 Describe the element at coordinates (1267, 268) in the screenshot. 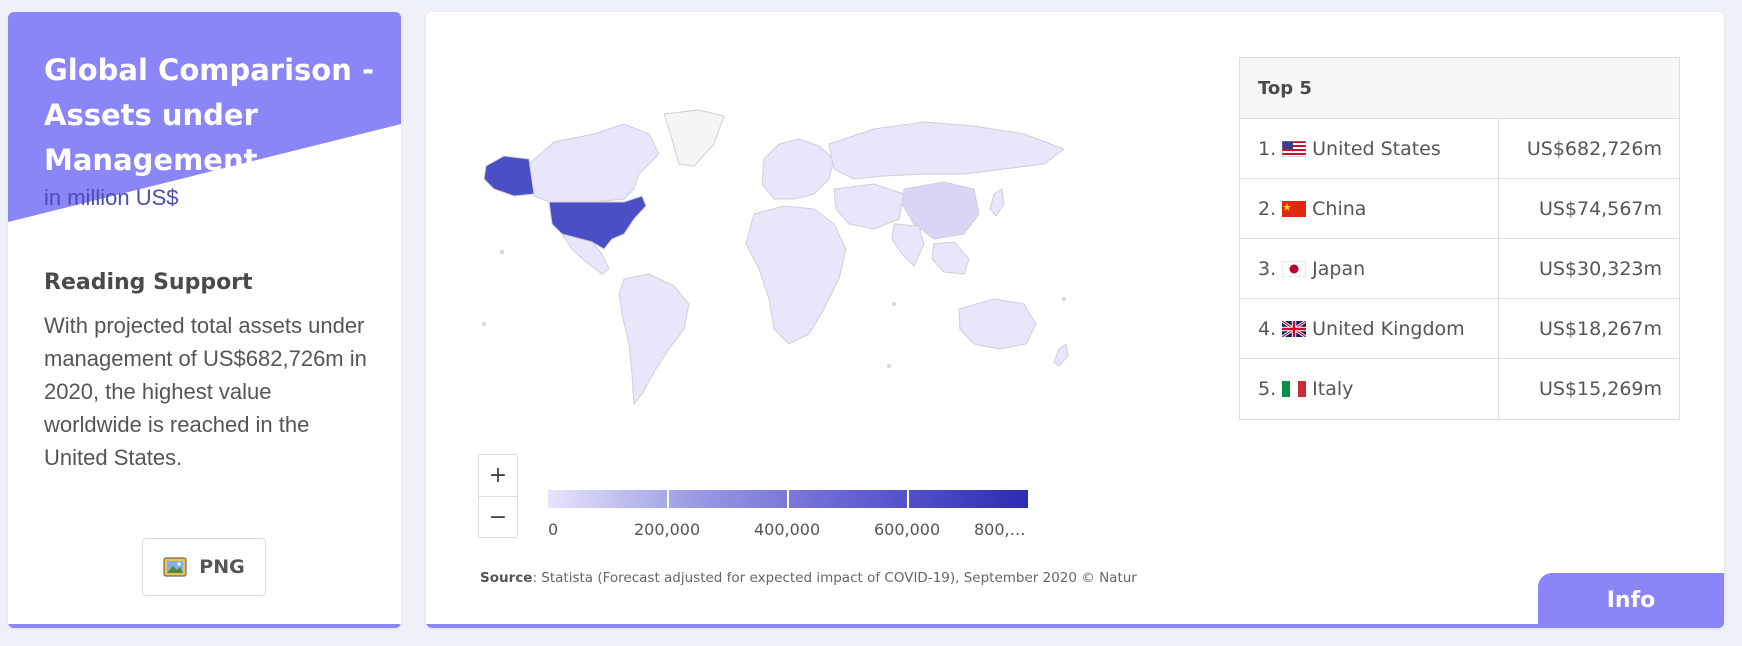

I see `rank: 3.` at that location.